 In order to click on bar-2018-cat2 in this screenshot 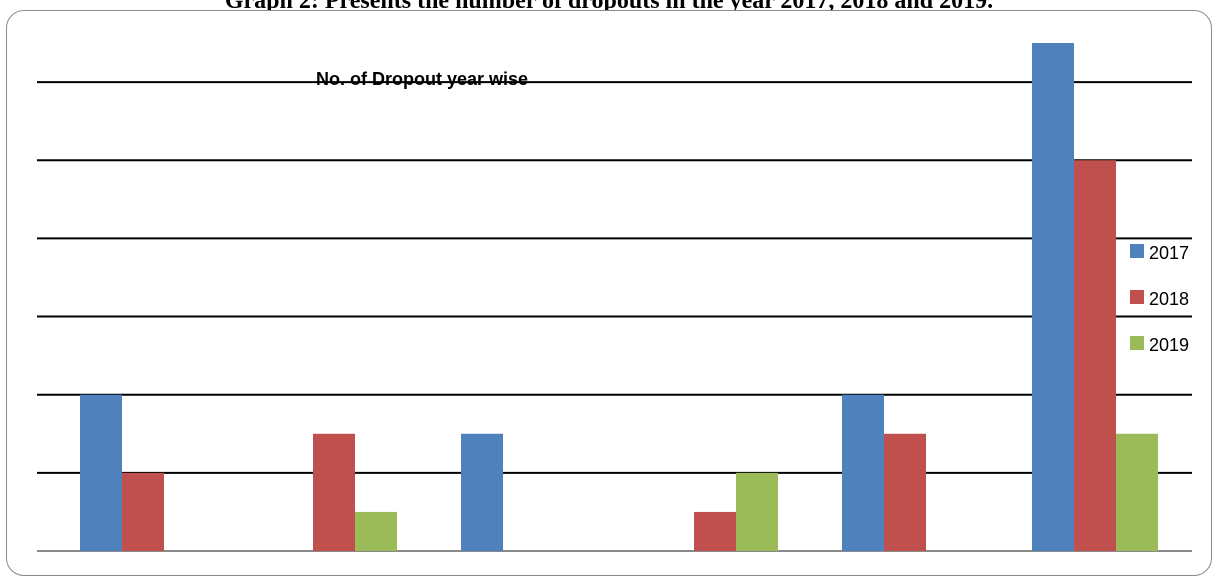, I will do `click(334, 492)`.